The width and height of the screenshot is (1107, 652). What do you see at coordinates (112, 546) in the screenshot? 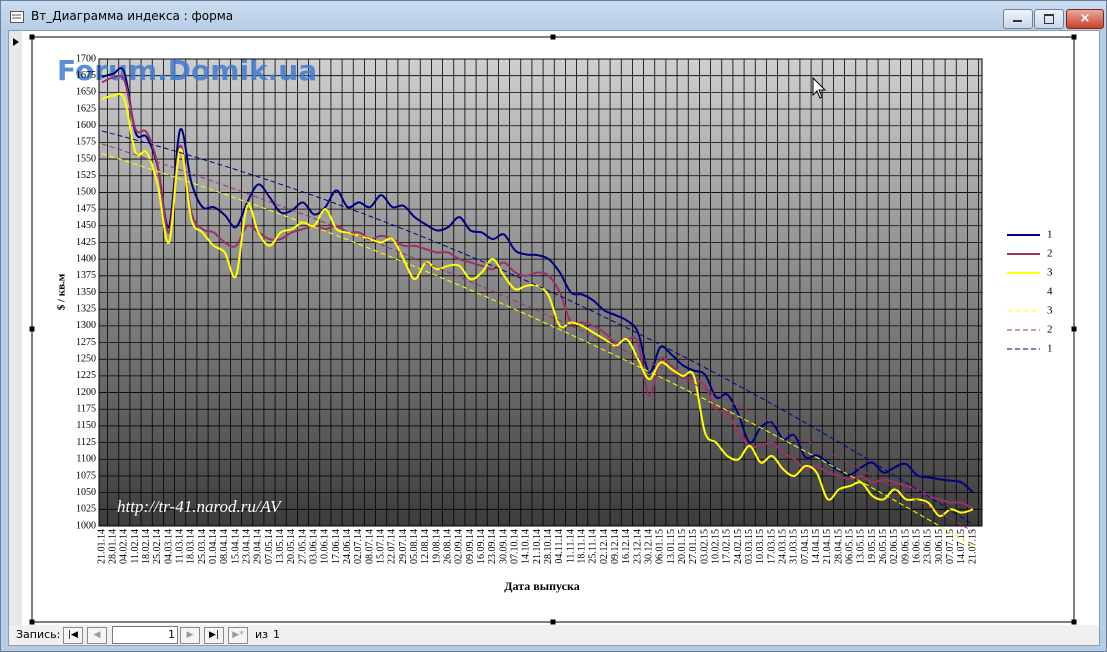
I see `x-tick-label: 28.01.14` at bounding box center [112, 546].